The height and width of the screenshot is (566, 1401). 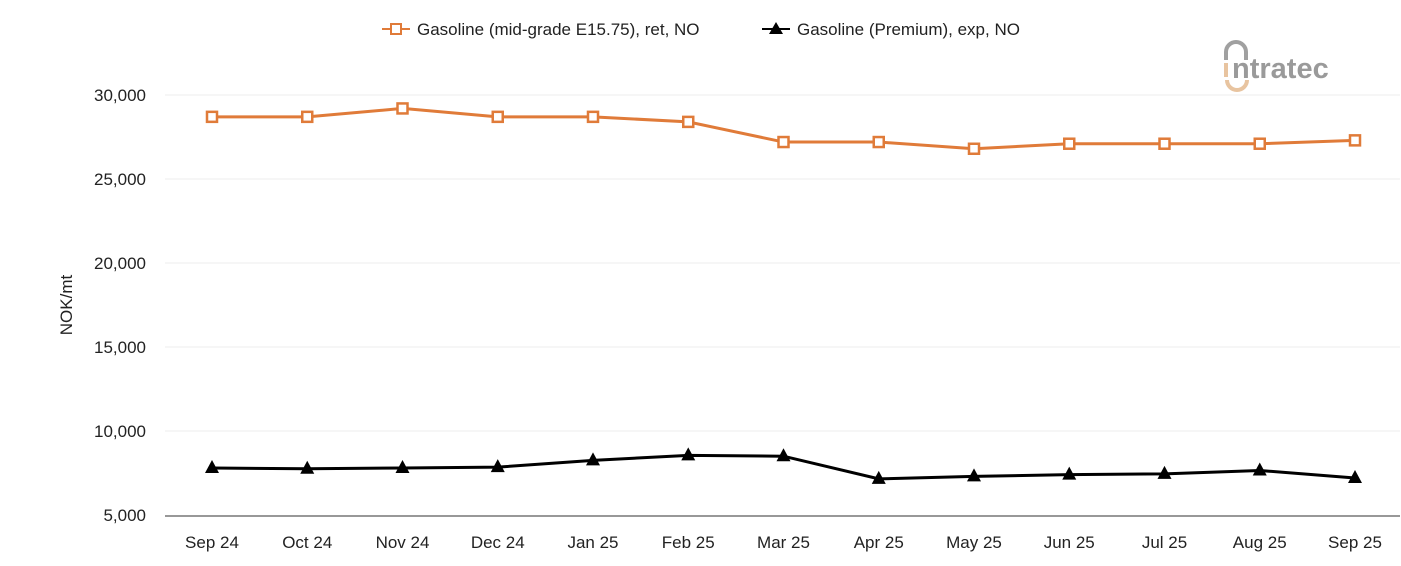 What do you see at coordinates (879, 542) in the screenshot?
I see `x-tick-label: Apr 25` at bounding box center [879, 542].